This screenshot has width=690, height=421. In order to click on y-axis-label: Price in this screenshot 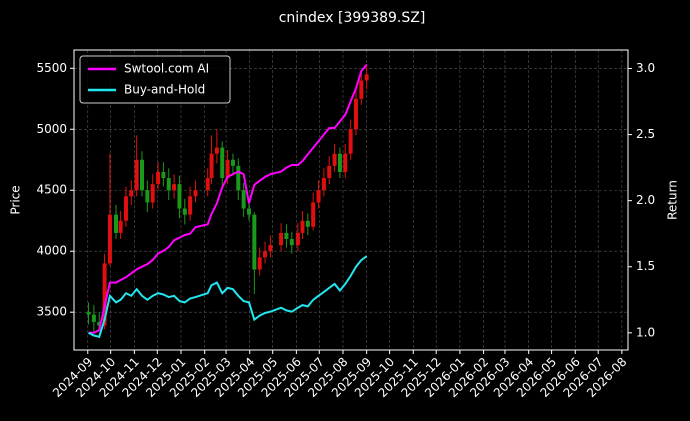, I will do `click(16, 199)`.